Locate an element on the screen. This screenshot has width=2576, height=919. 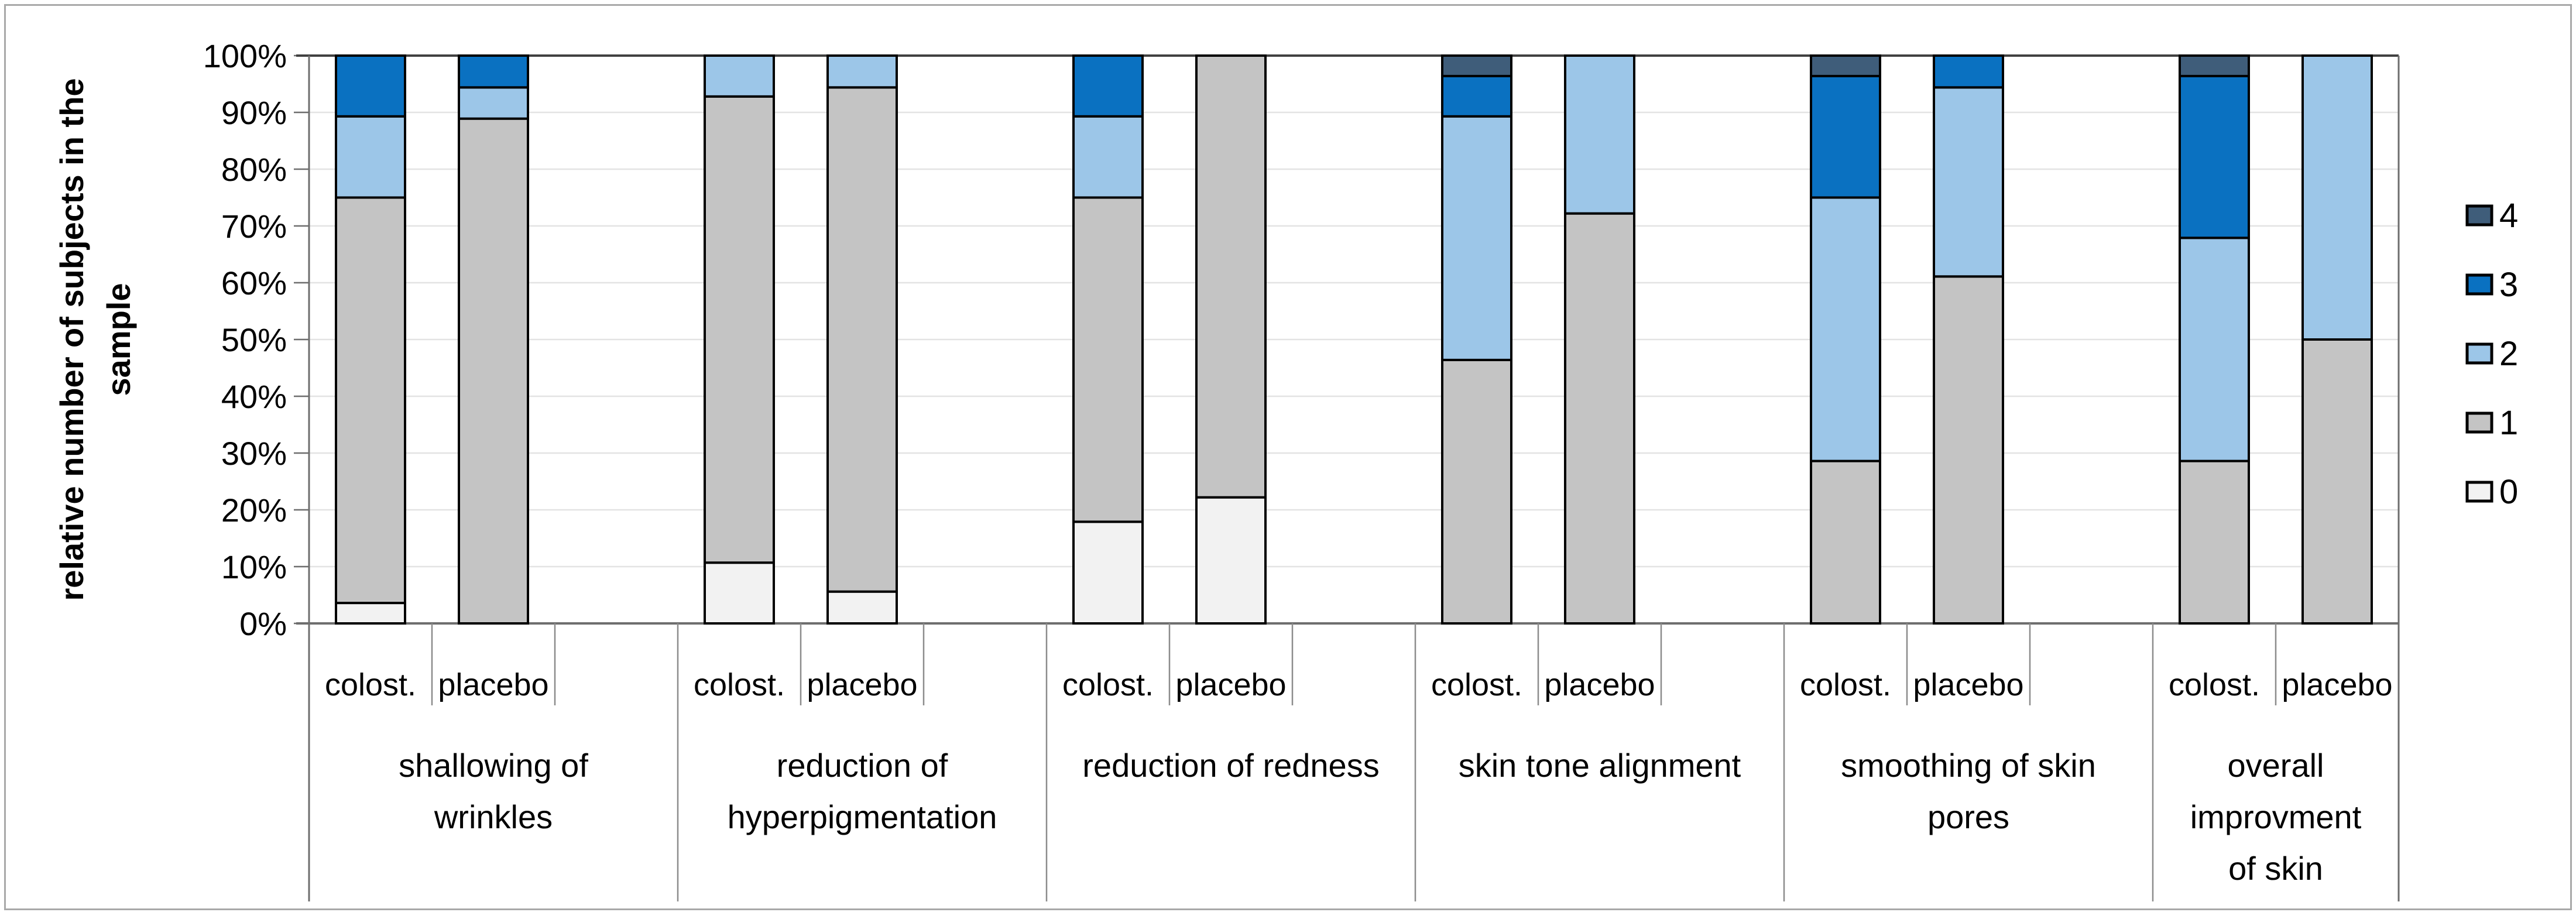
group-label: of skin is located at coordinates (2275, 868).